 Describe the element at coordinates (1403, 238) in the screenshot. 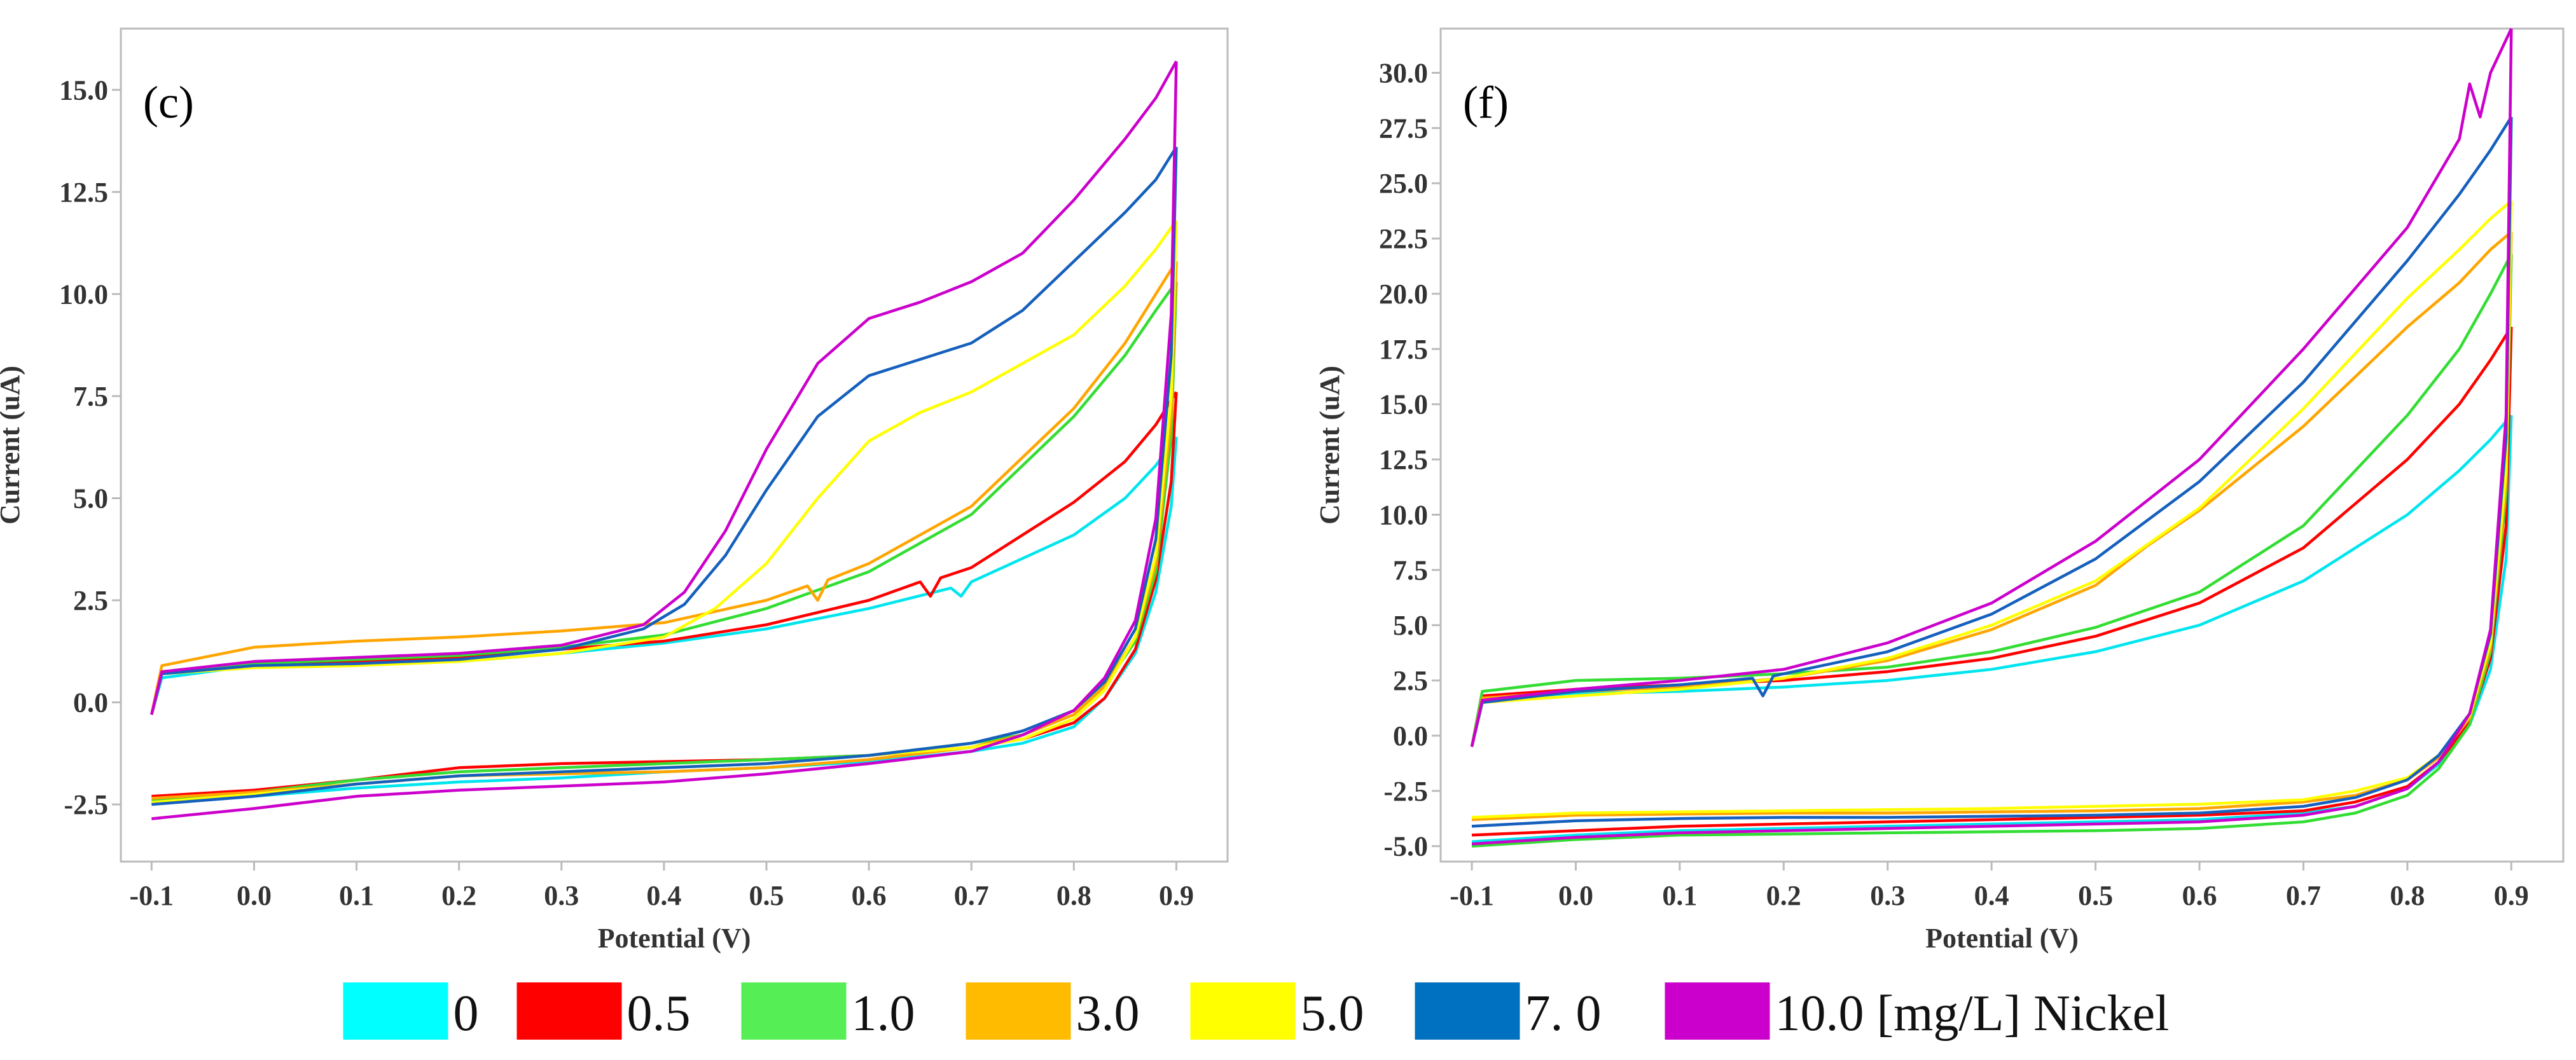

I see `y-tick-label: 22.5` at that location.